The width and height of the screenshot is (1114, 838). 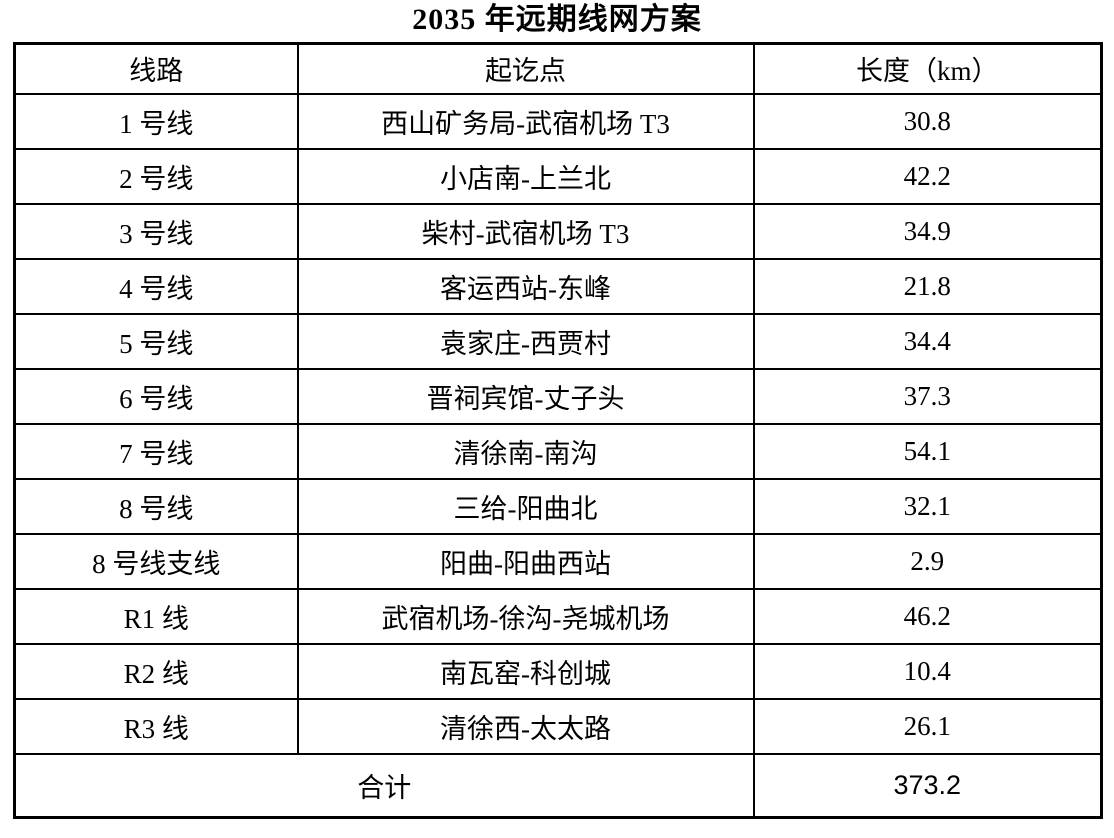 I want to click on route-cell: 柴村-武宿机场 T3, so click(x=525, y=231).